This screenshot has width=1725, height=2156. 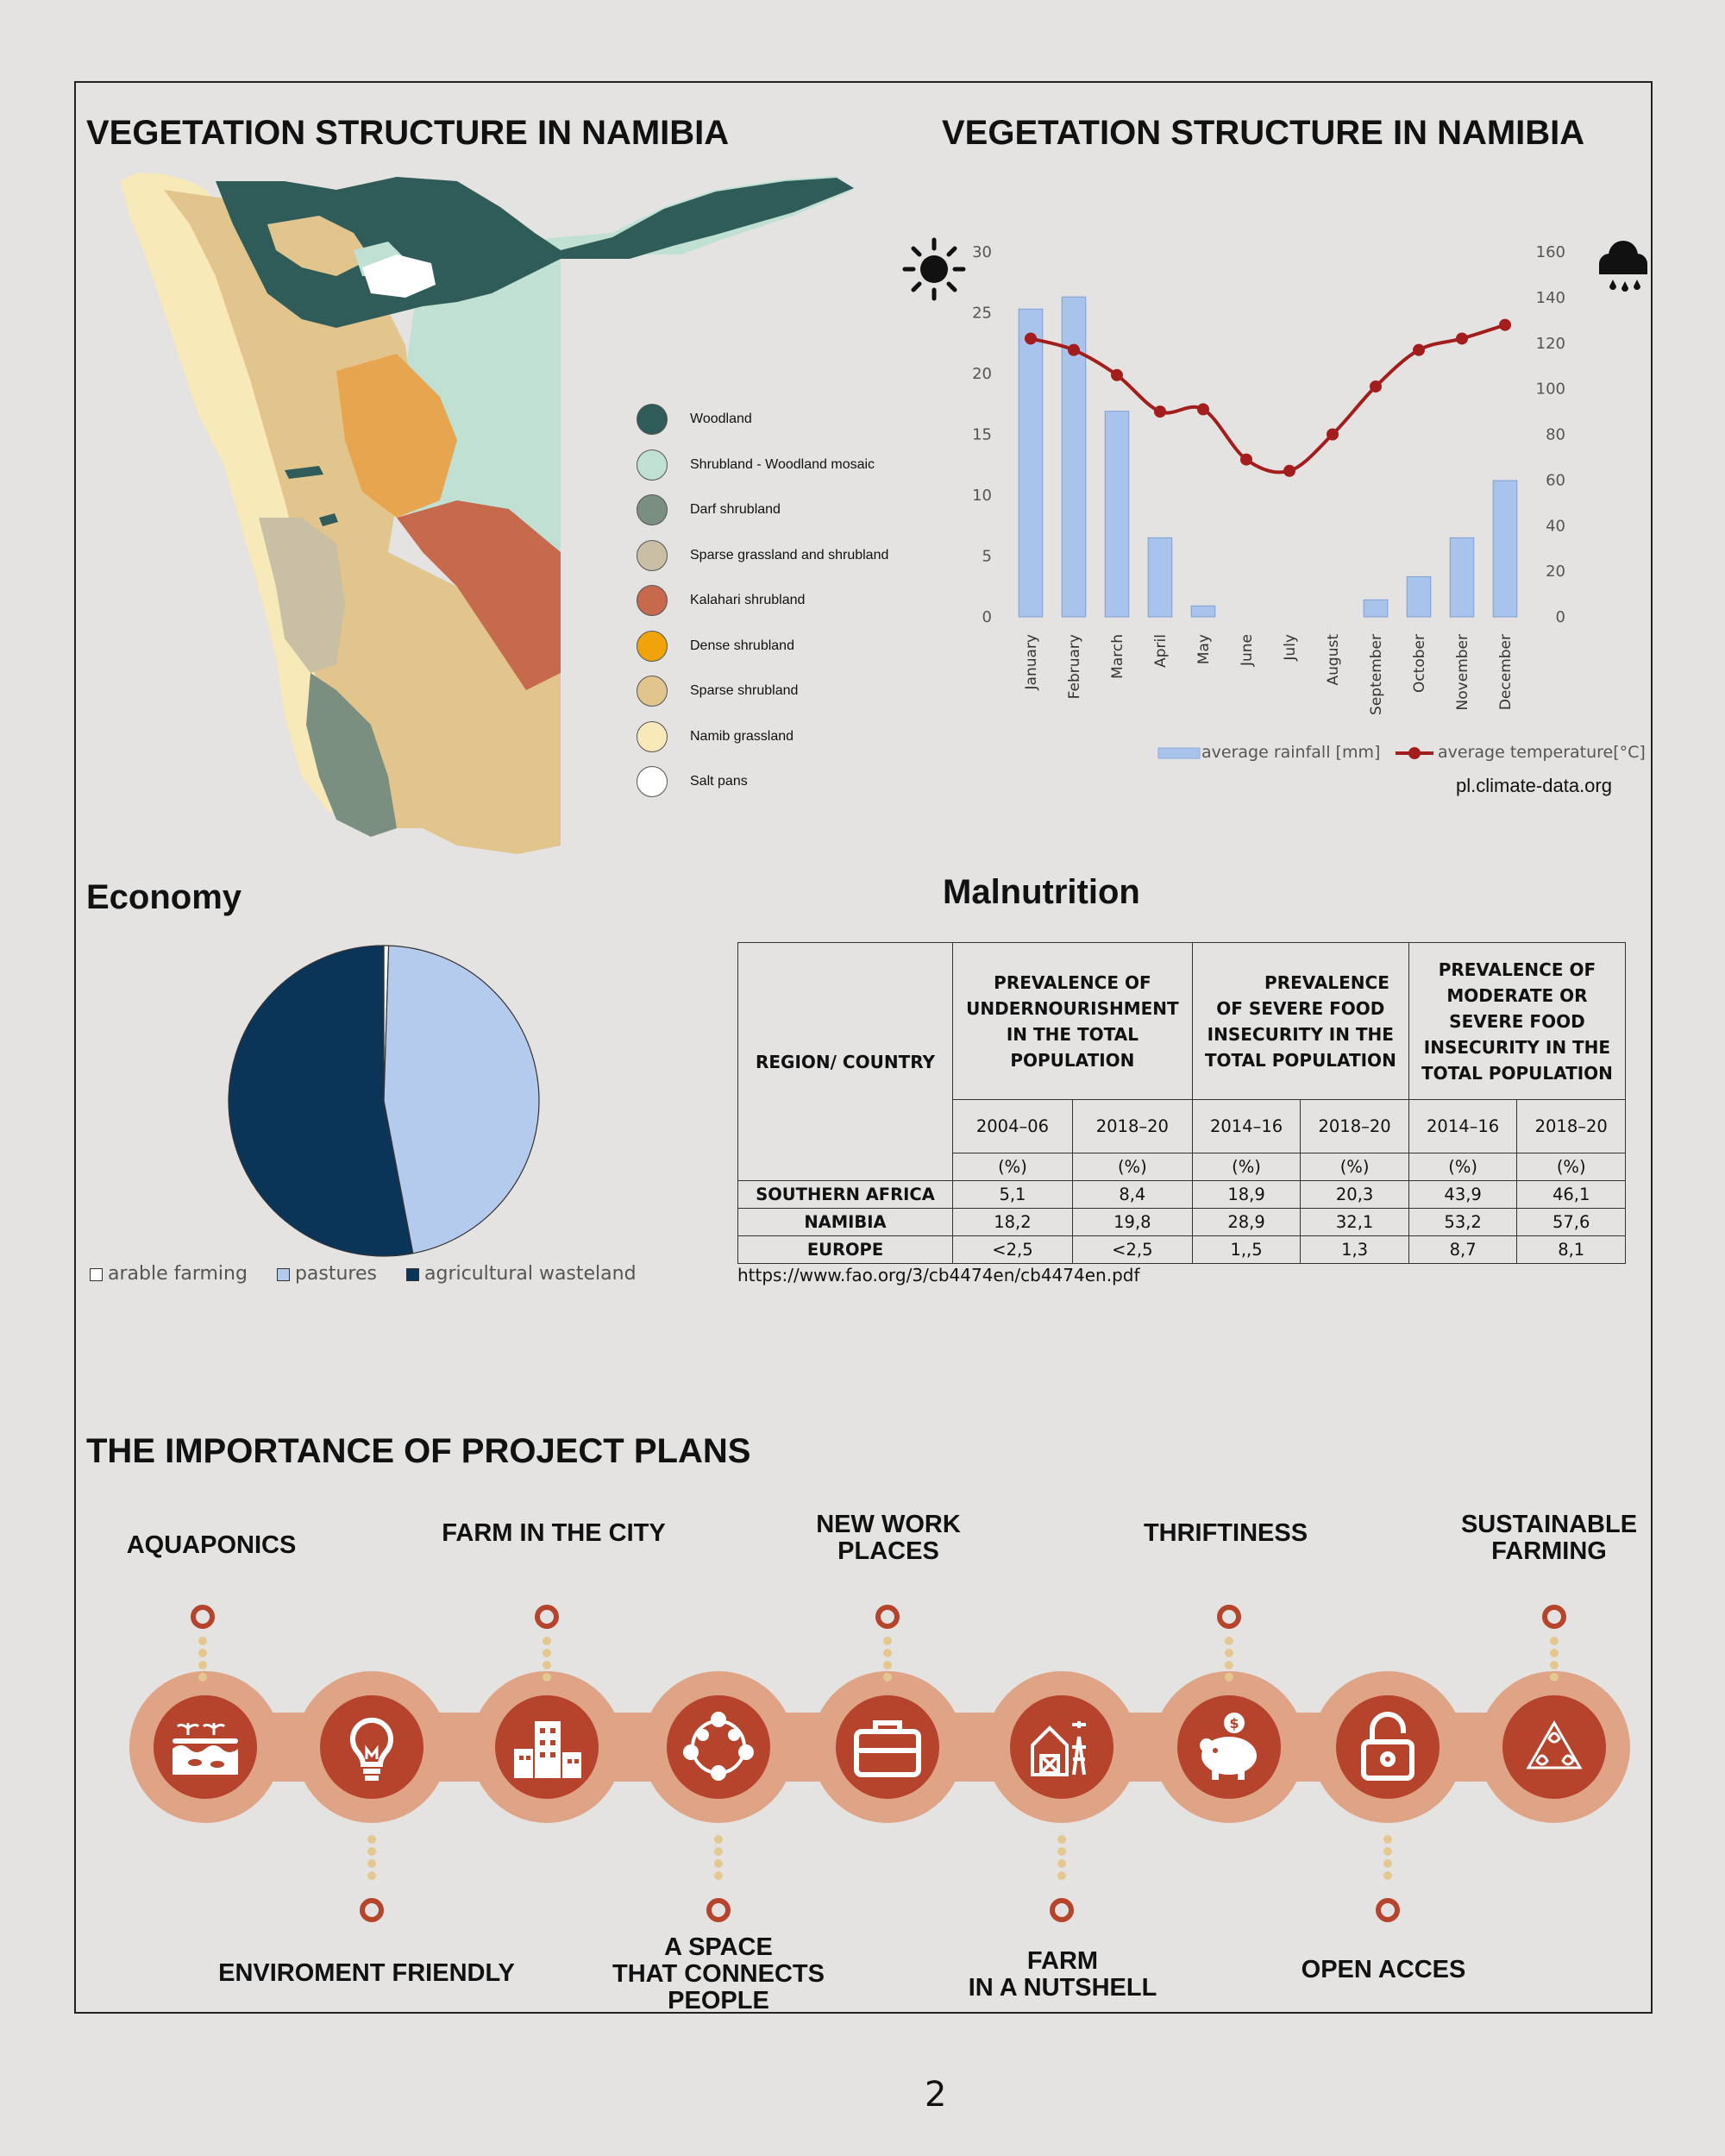 I want to click on plan-label-open-acces: OPEN ACCES, so click(x=1383, y=1970).